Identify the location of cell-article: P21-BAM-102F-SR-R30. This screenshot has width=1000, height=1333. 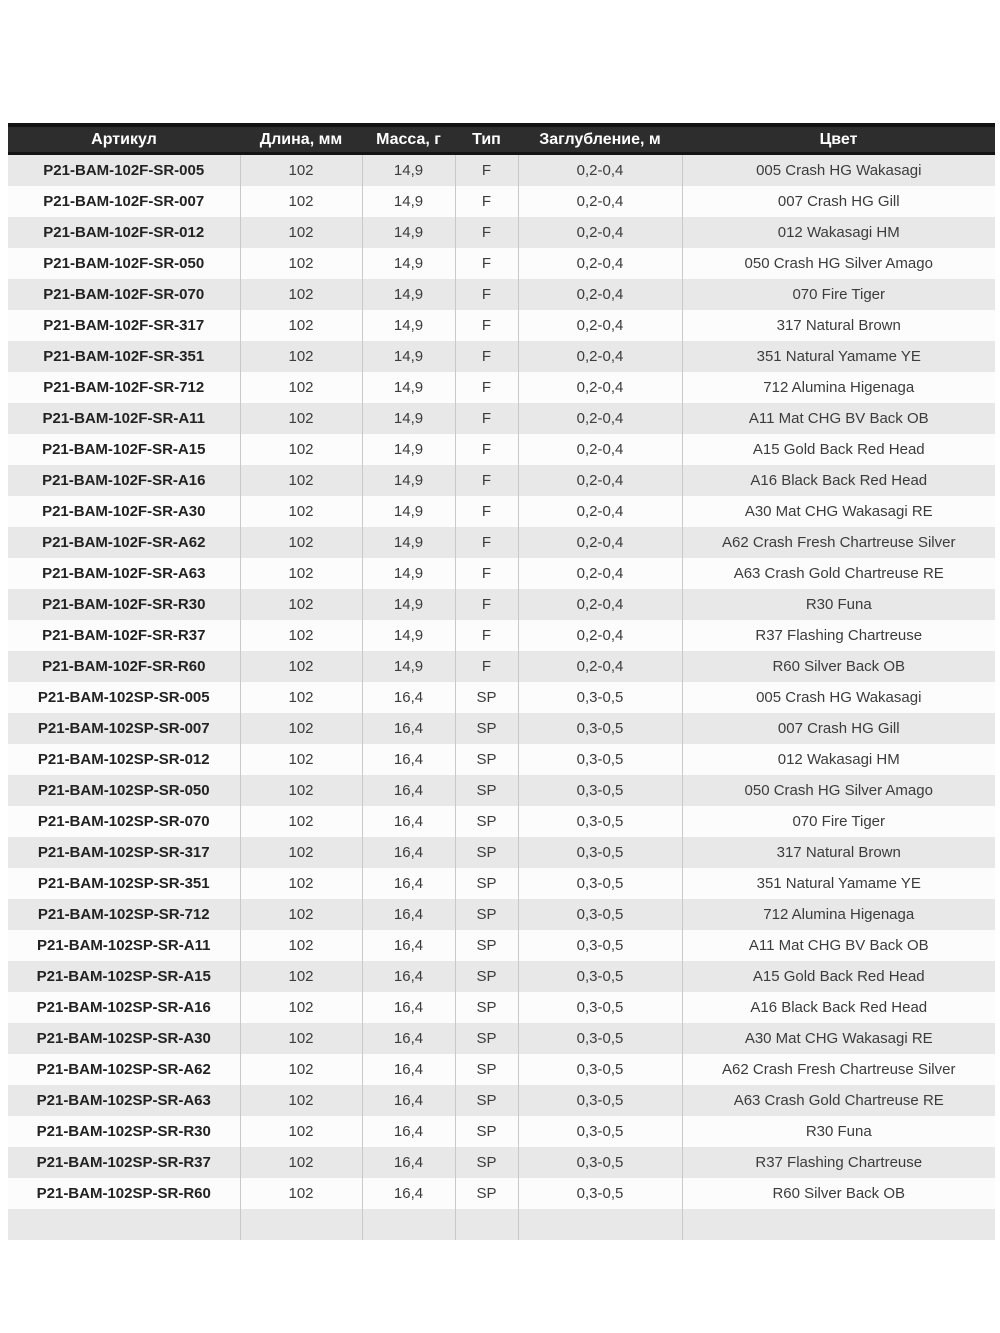
(124, 604).